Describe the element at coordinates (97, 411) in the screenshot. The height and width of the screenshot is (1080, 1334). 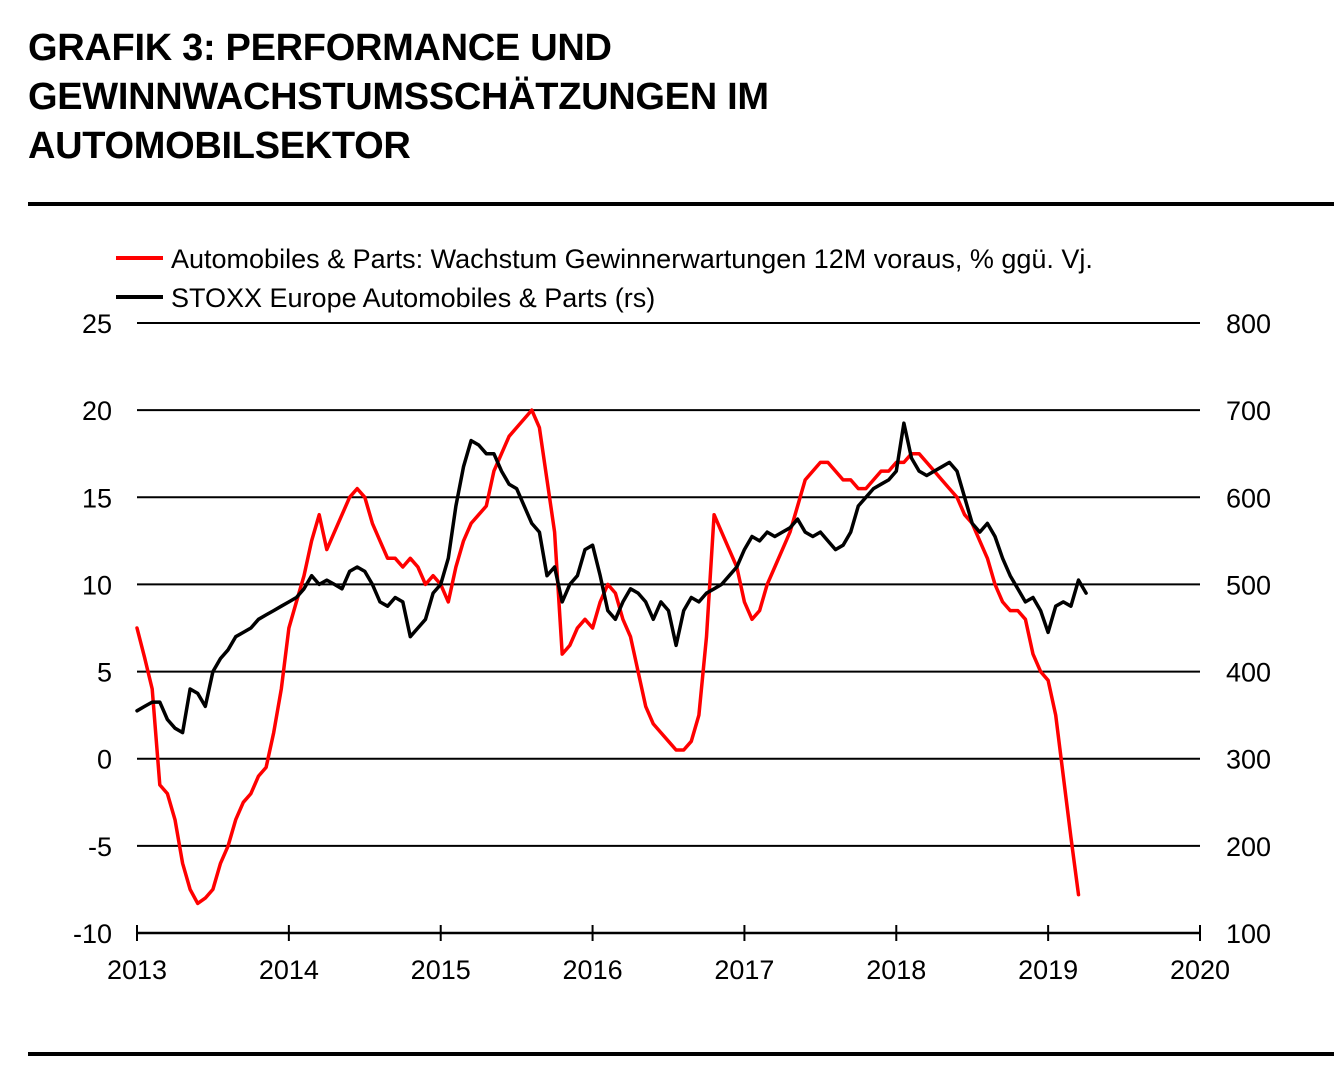
I see `y-left-tick-label: 20` at that location.